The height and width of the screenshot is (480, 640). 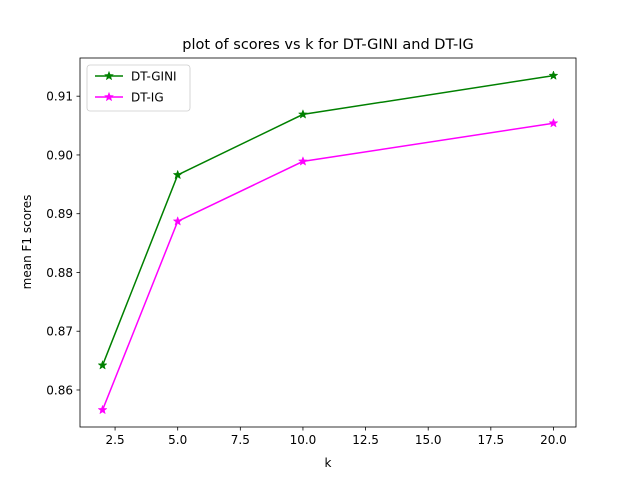 I want to click on y-tick-label: 0.86, so click(x=59, y=390).